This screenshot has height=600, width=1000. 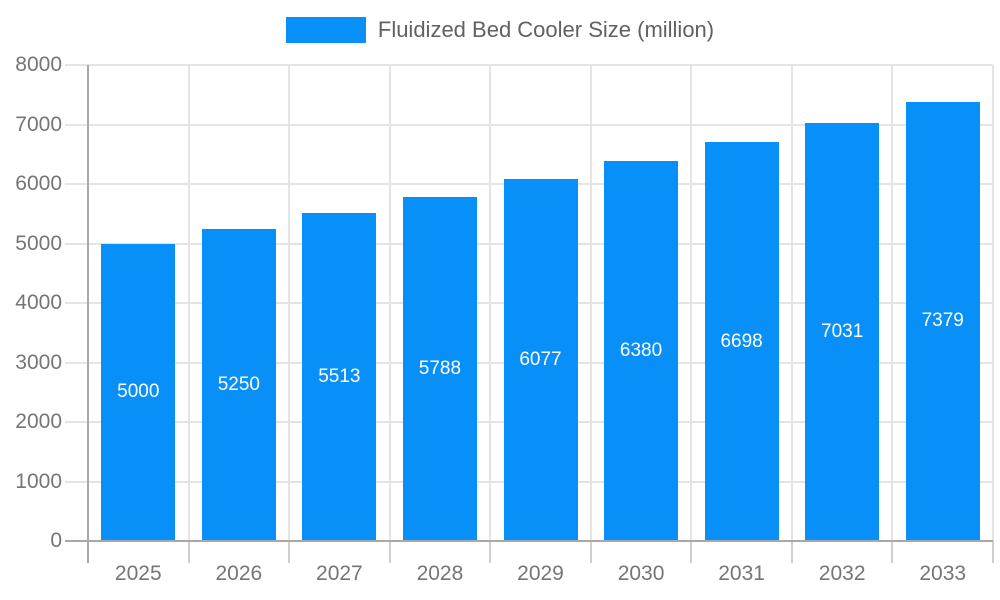 I want to click on bar-value-label: 5513, so click(x=339, y=376).